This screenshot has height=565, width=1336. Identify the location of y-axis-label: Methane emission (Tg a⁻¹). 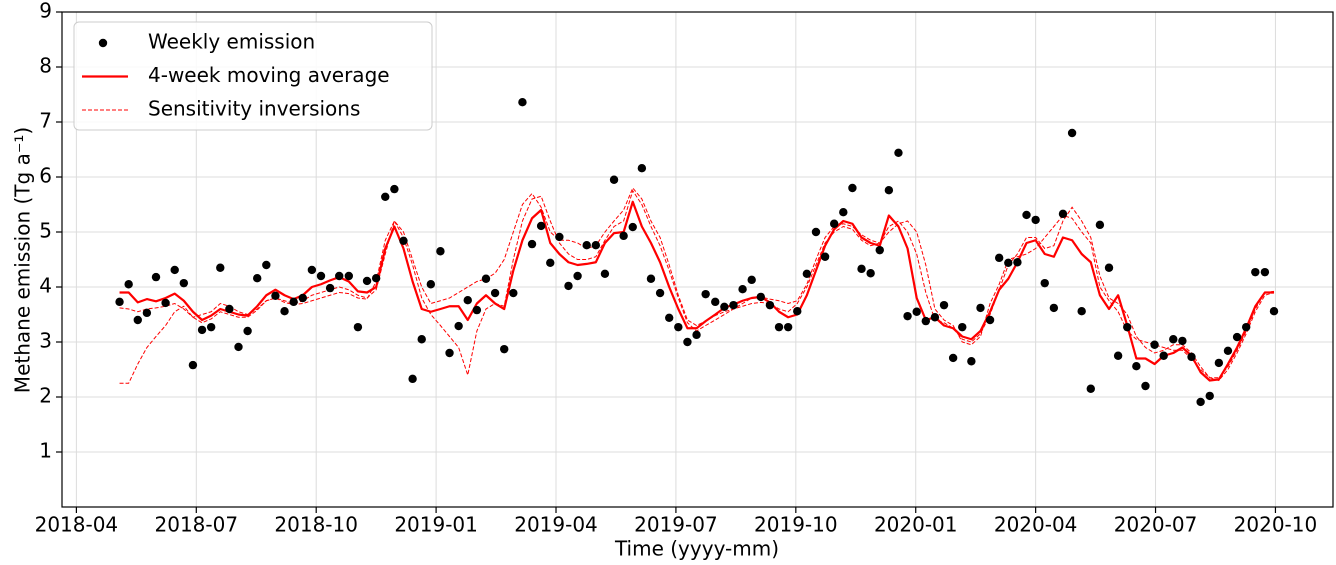
(23, 260).